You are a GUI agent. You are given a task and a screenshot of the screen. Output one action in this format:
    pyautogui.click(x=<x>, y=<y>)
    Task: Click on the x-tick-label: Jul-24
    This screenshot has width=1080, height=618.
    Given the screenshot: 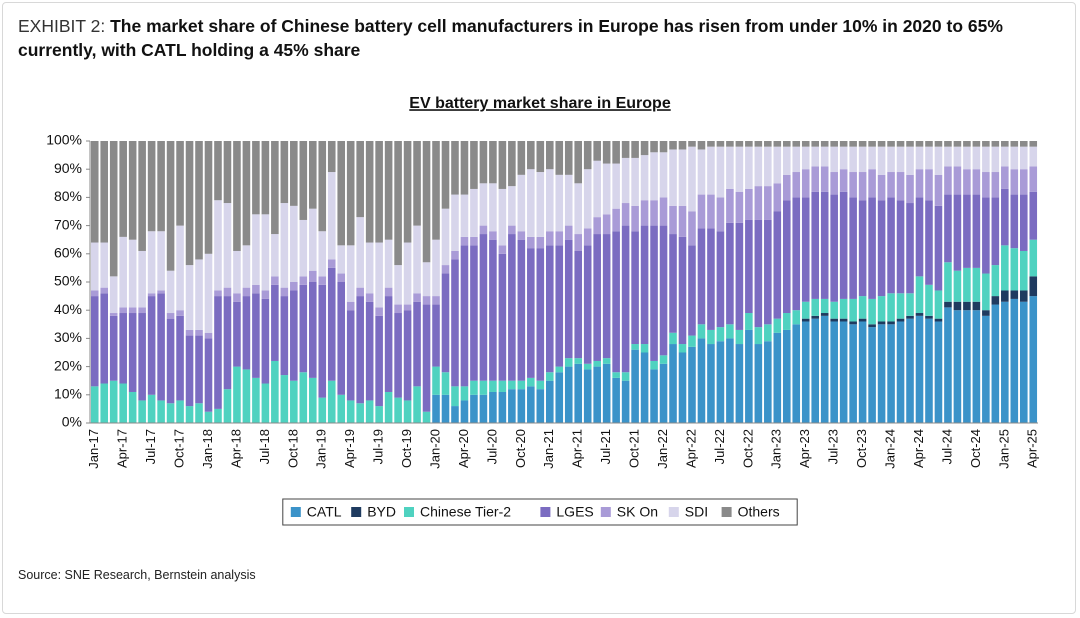 What is the action you would take?
    pyautogui.click(x=946, y=446)
    